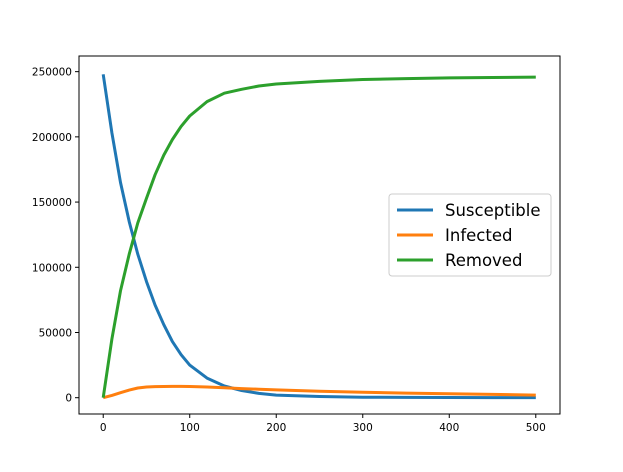  I want to click on legend-label-infected: Infected, so click(478, 235).